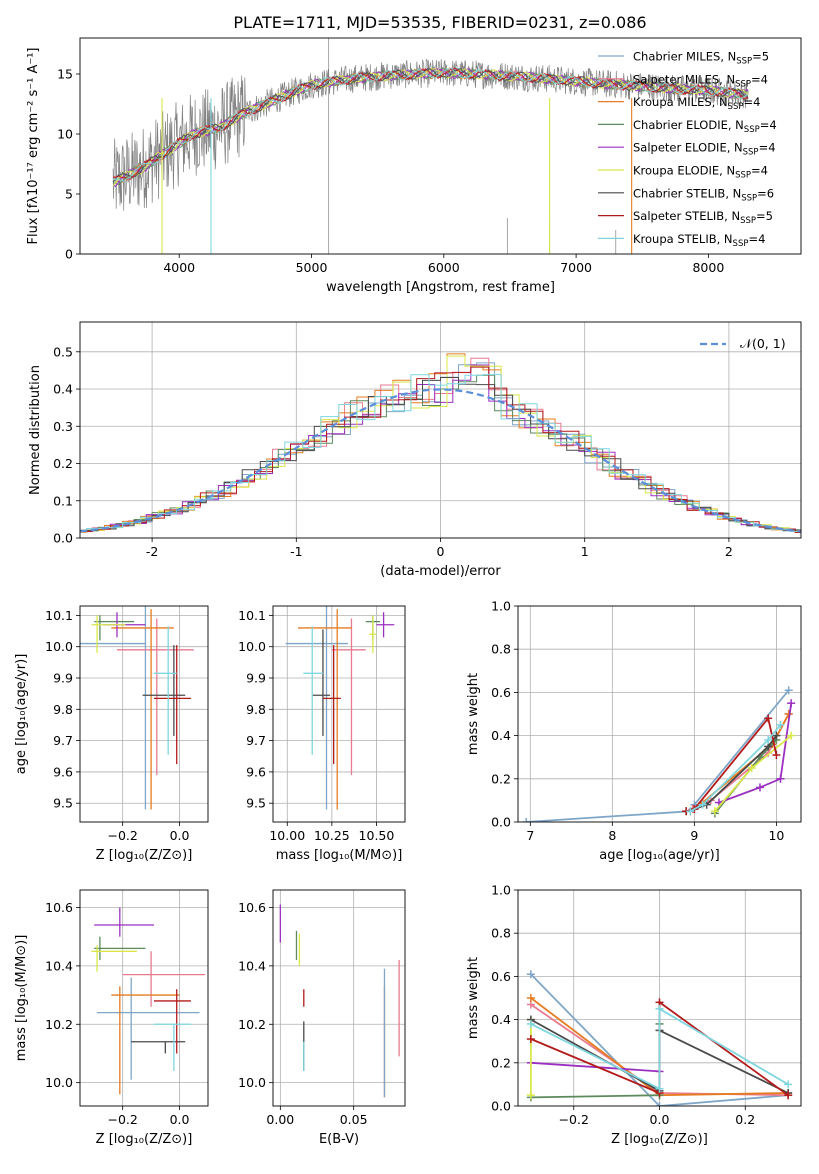 Image resolution: width=819 pixels, height=1174 pixels. What do you see at coordinates (287, 835) in the screenshot?
I see `x-tick-label: 10.00` at bounding box center [287, 835].